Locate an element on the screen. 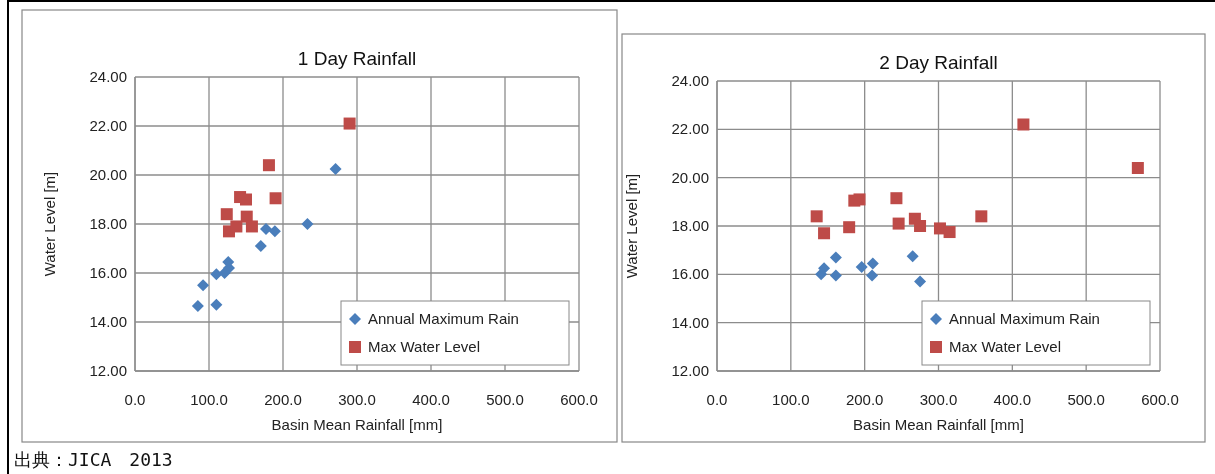  source-note: 出典：JICA 2013 is located at coordinates (93, 459).